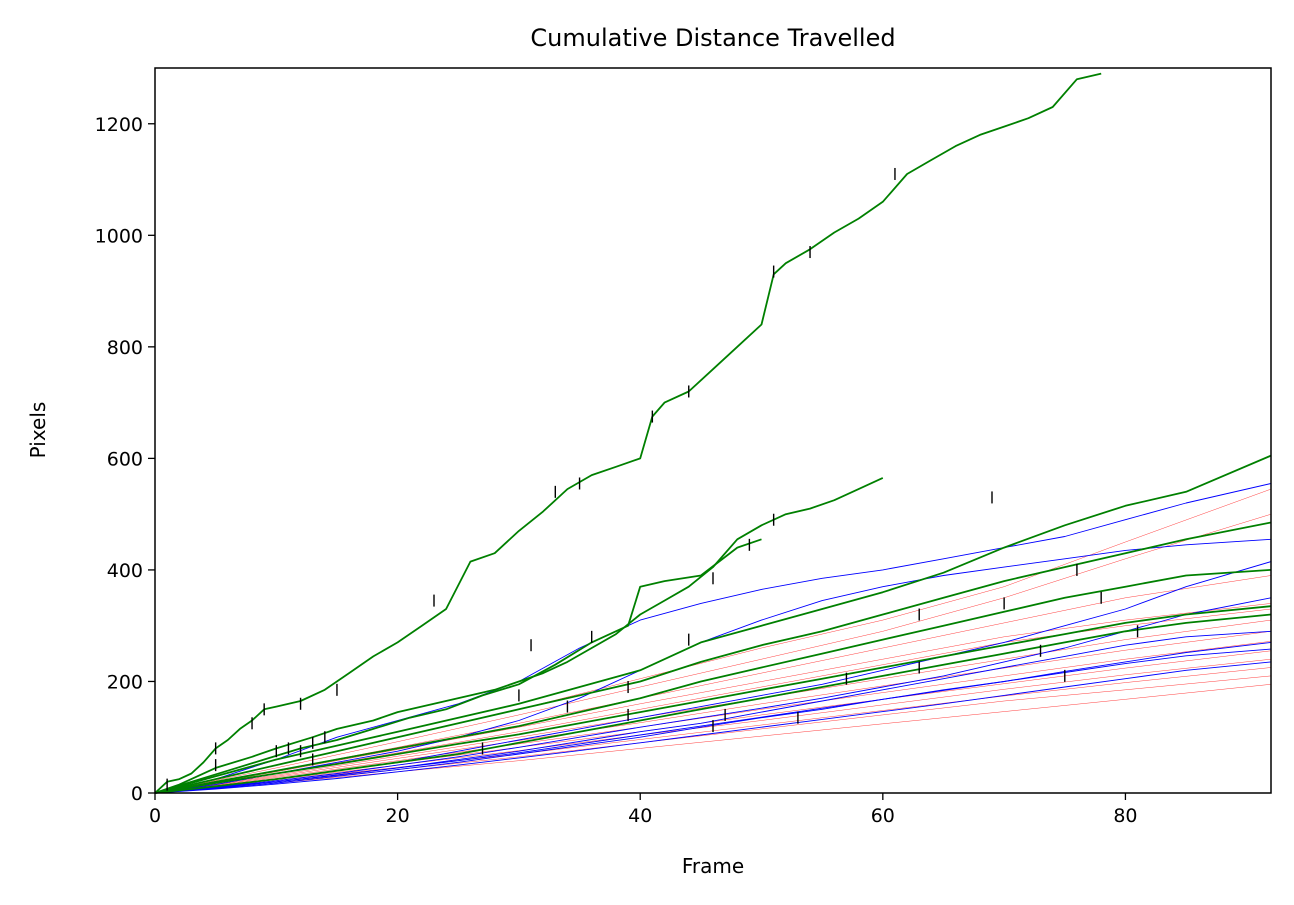 Image resolution: width=1294 pixels, height=905 pixels. I want to click on x-tick-label: 80, so click(1125, 816).